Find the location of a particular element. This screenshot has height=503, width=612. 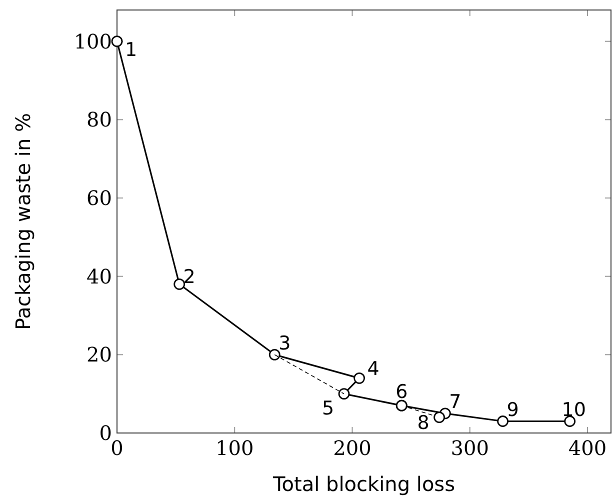

annotation: 1 is located at coordinates (131, 49).